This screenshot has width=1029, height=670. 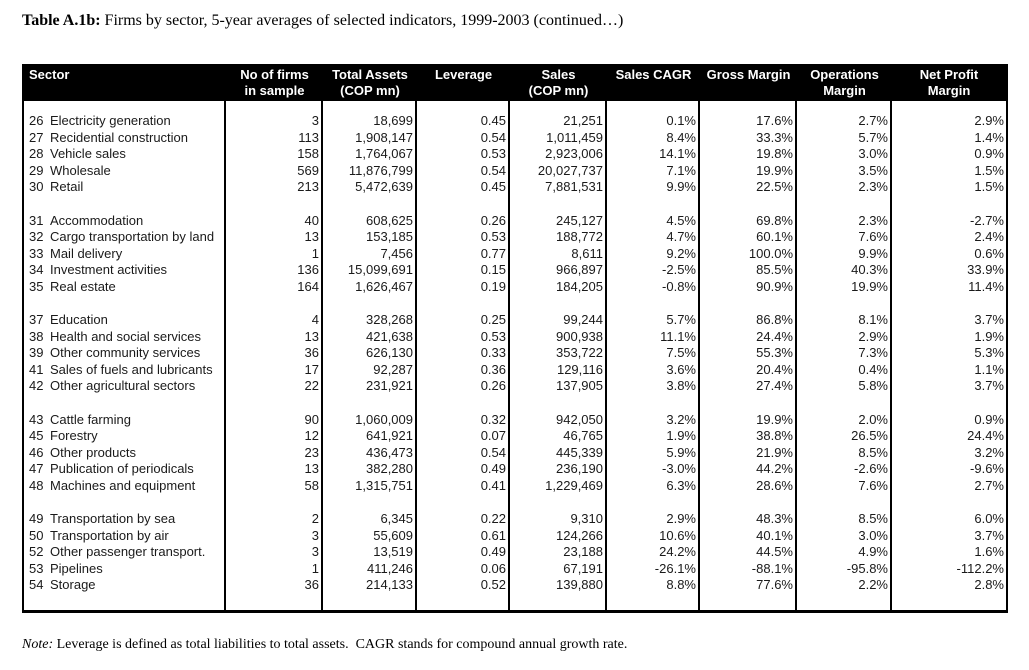 What do you see at coordinates (370, 485) in the screenshot?
I see `value-cell: 1,315,751` at bounding box center [370, 485].